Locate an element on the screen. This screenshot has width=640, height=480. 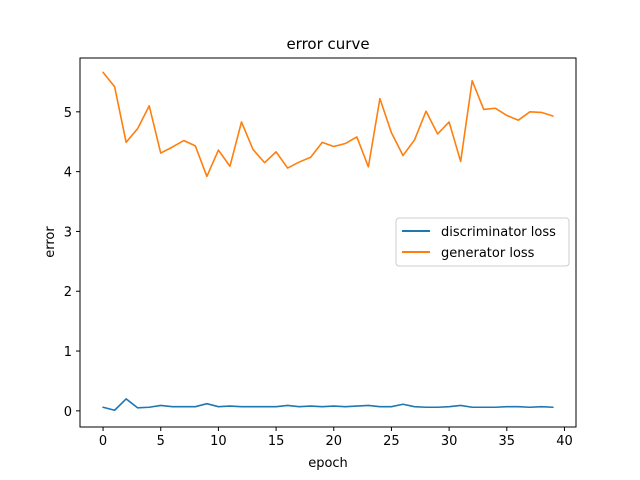
x-tick-label: 35 is located at coordinates (507, 441).